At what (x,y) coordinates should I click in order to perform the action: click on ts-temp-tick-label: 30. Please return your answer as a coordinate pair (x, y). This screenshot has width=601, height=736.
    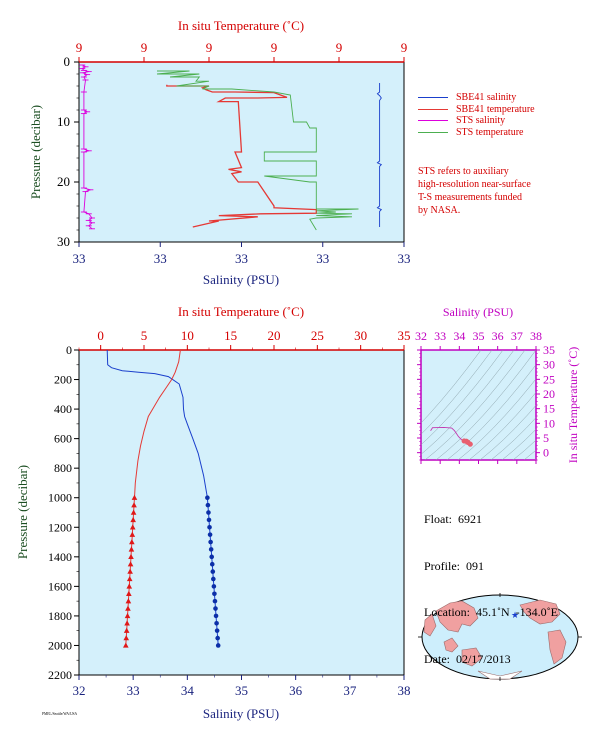
    Looking at the image, I should click on (549, 365).